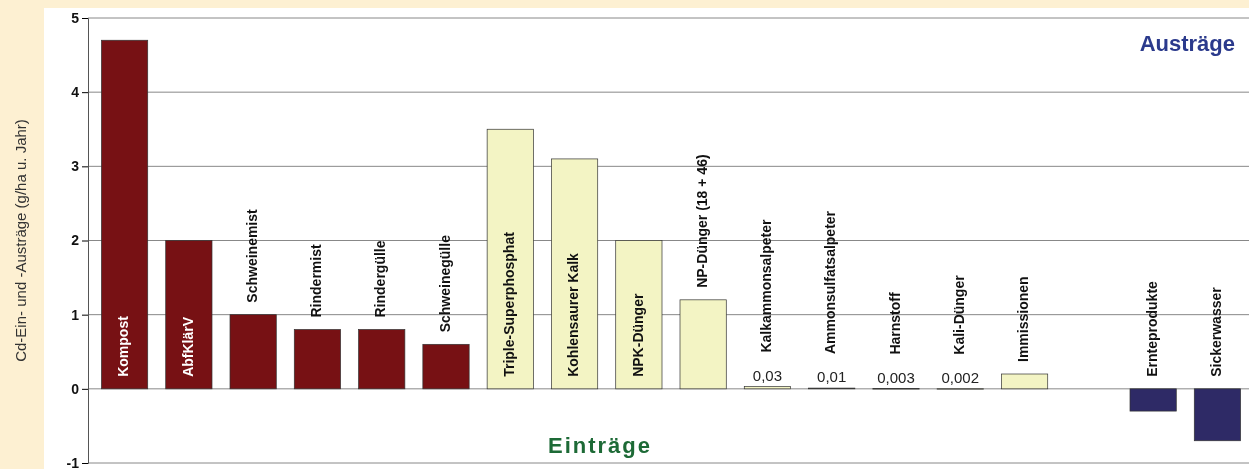 This screenshot has height=469, width=1249. Describe the element at coordinates (767, 375) in the screenshot. I see `data-label: 0,03` at that location.